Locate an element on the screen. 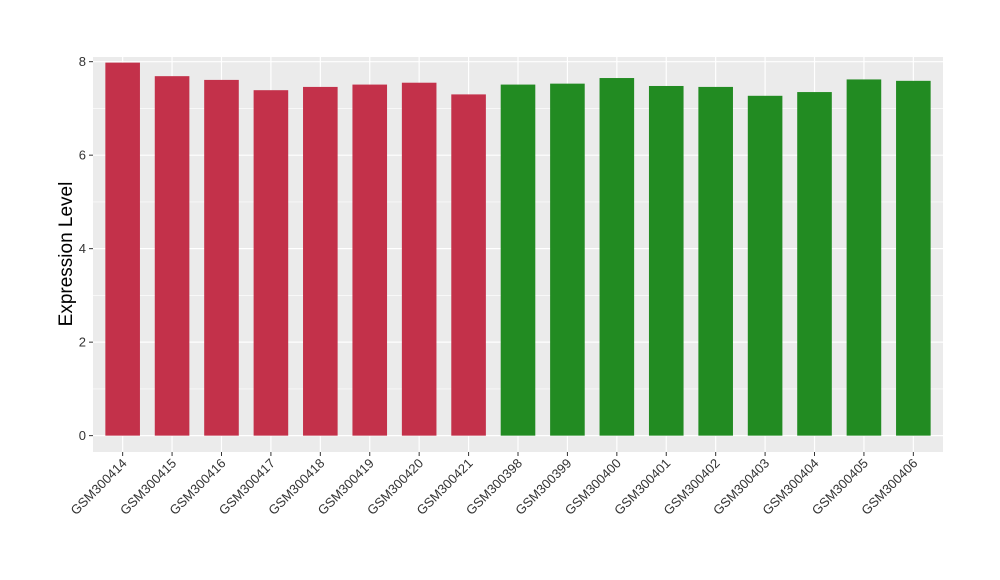  bar-GSM300402 is located at coordinates (715, 261).